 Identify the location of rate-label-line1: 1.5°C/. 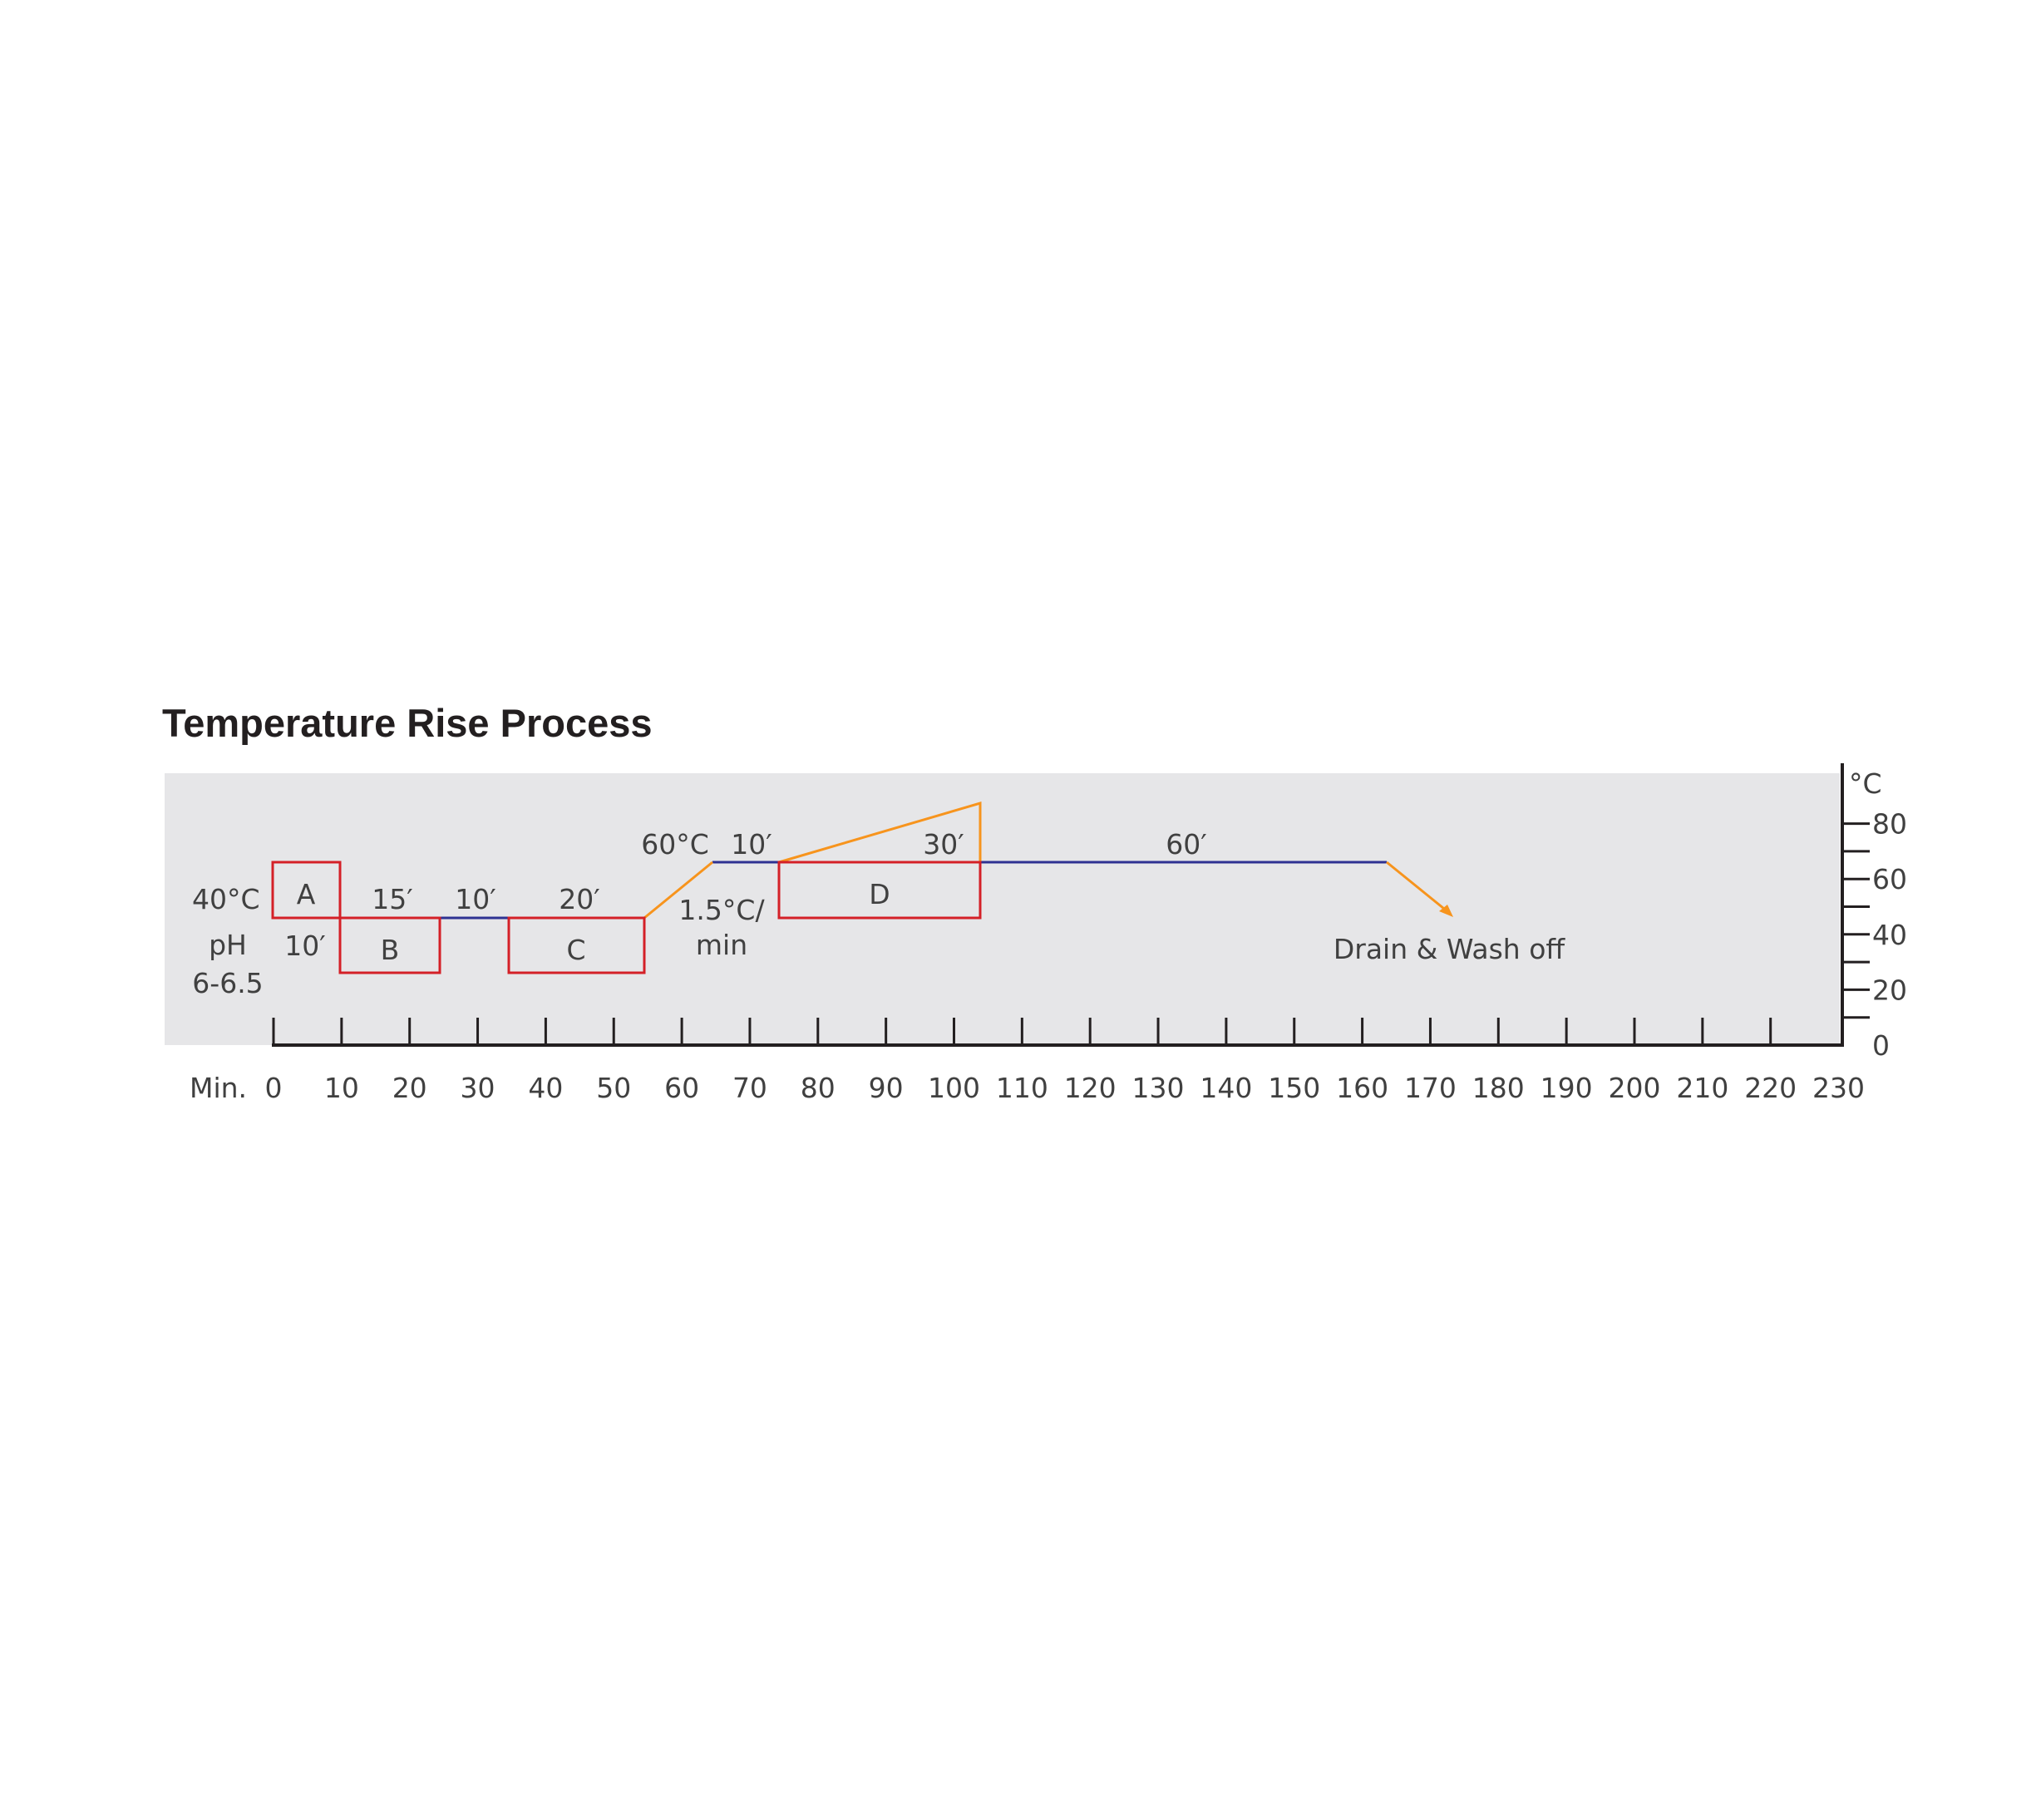
(721, 910).